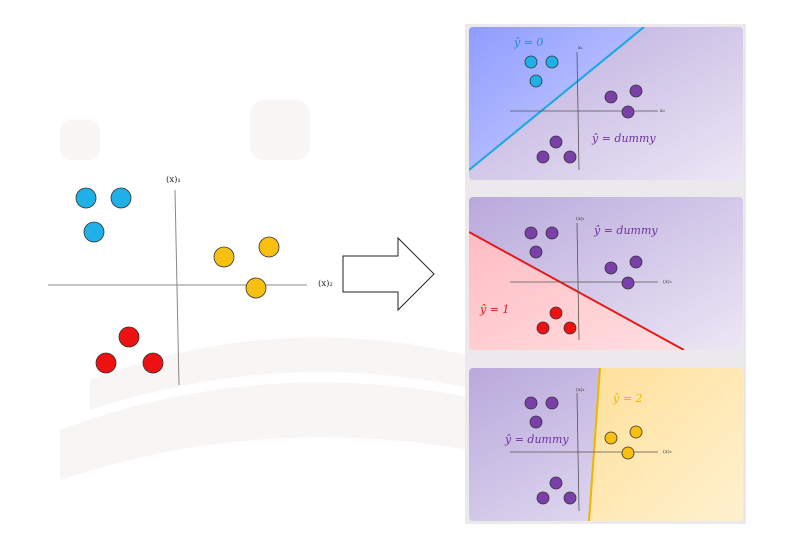 This screenshot has width=805, height=541. I want to click on panel-class-0: x₁ x₂ ŷ = 0 ŷ = dummy, so click(606, 103).